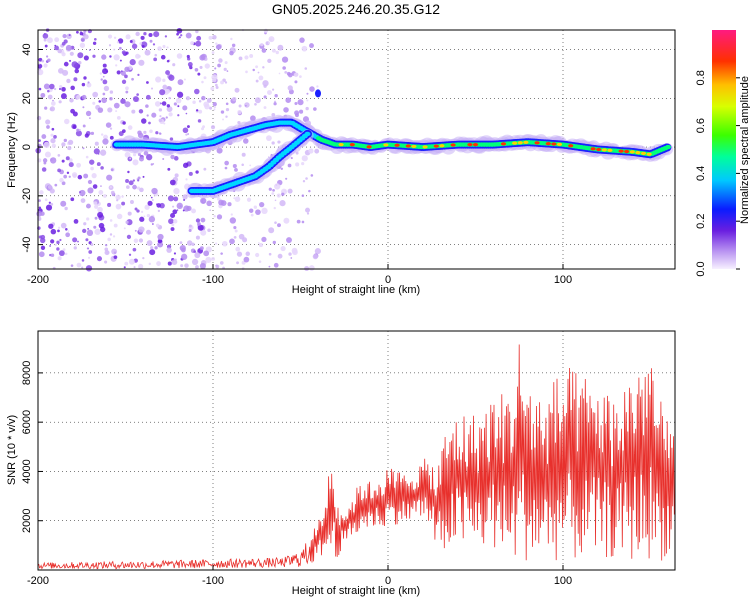  What do you see at coordinates (27, 422) in the screenshot?
I see `snr-y-tick-label: 6000` at bounding box center [27, 422].